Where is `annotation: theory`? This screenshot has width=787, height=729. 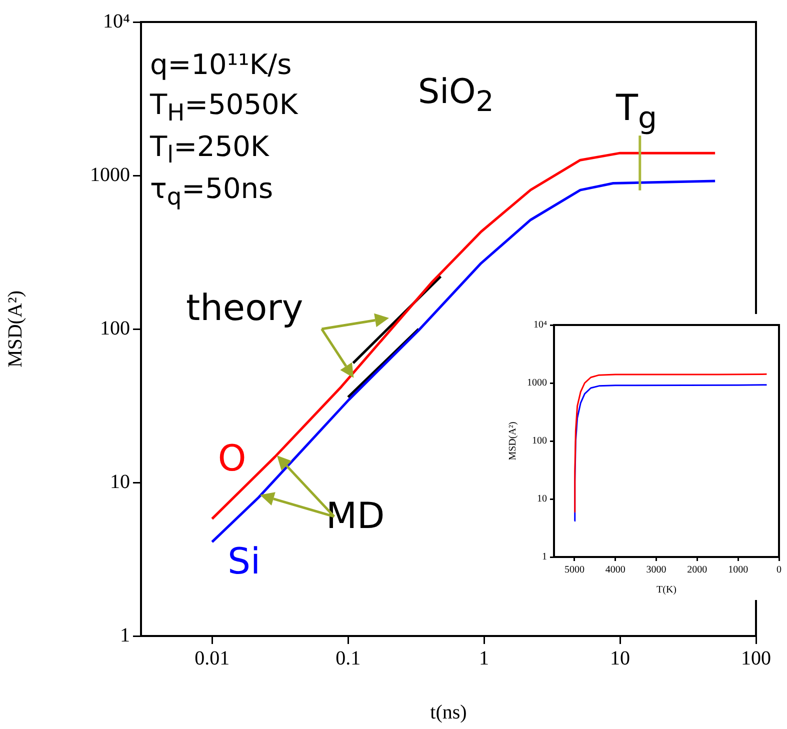 annotation: theory is located at coordinates (245, 308).